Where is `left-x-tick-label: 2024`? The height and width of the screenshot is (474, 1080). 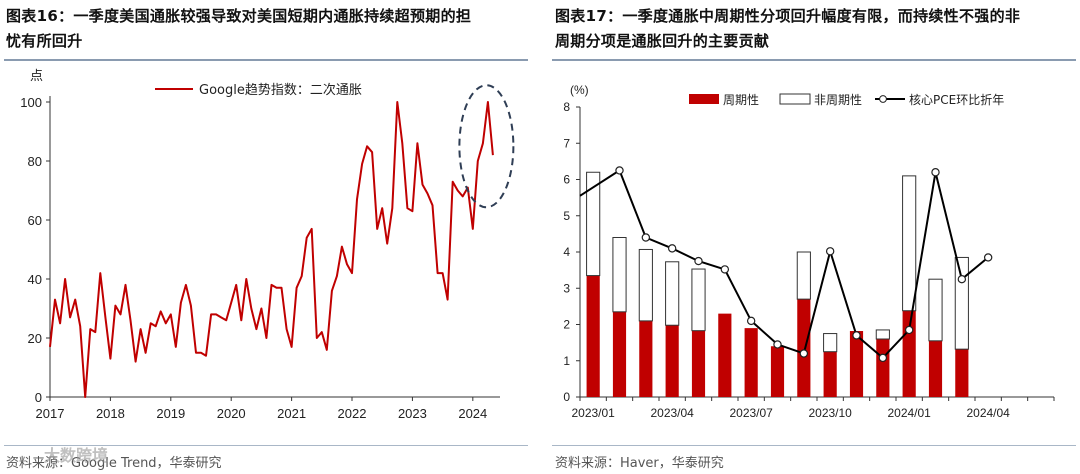
left-x-tick-label: 2024 is located at coordinates (472, 413).